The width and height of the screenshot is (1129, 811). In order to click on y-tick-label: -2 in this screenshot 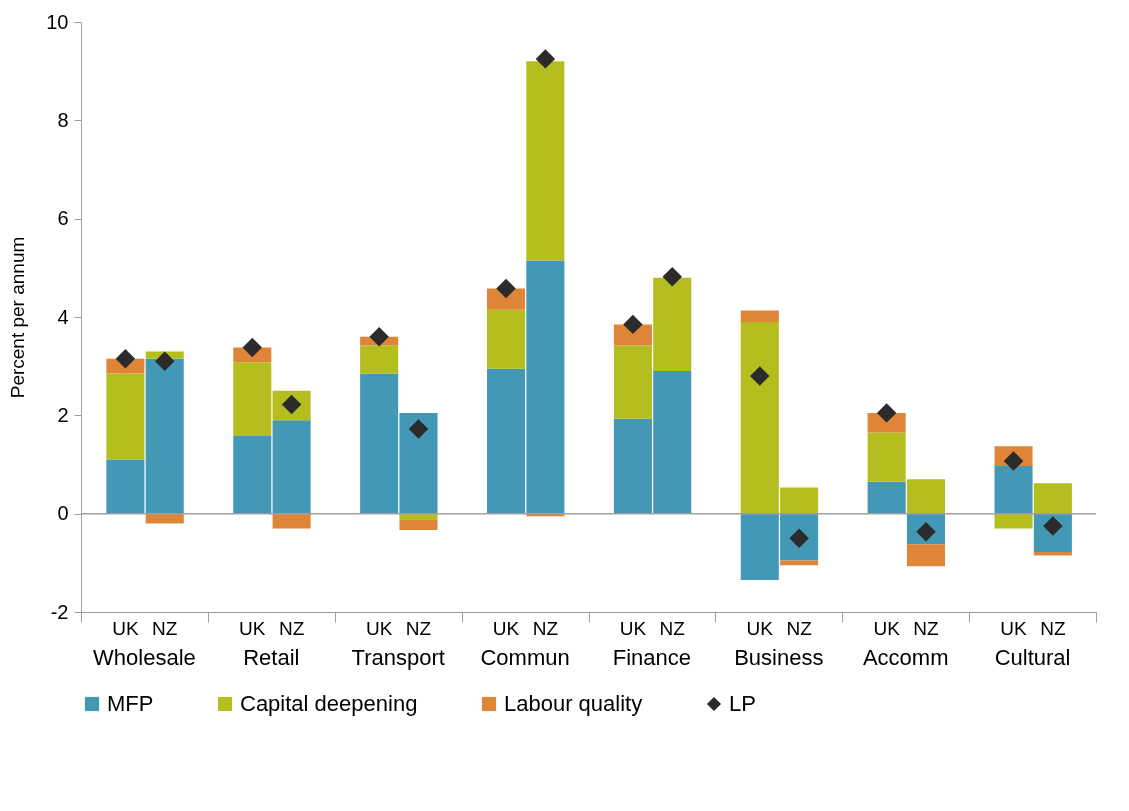, I will do `click(59, 611)`.